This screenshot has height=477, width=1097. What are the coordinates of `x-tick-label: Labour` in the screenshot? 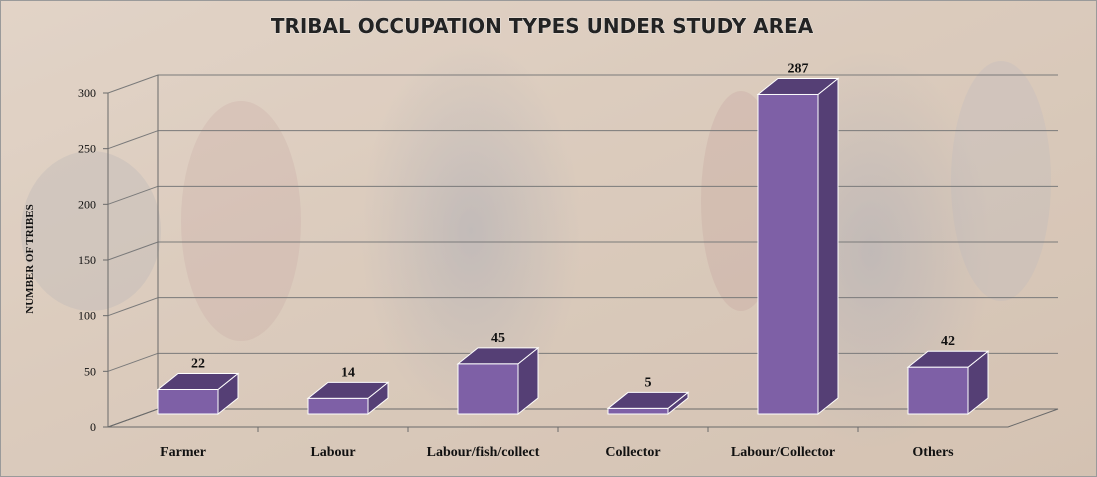 It's located at (332, 452).